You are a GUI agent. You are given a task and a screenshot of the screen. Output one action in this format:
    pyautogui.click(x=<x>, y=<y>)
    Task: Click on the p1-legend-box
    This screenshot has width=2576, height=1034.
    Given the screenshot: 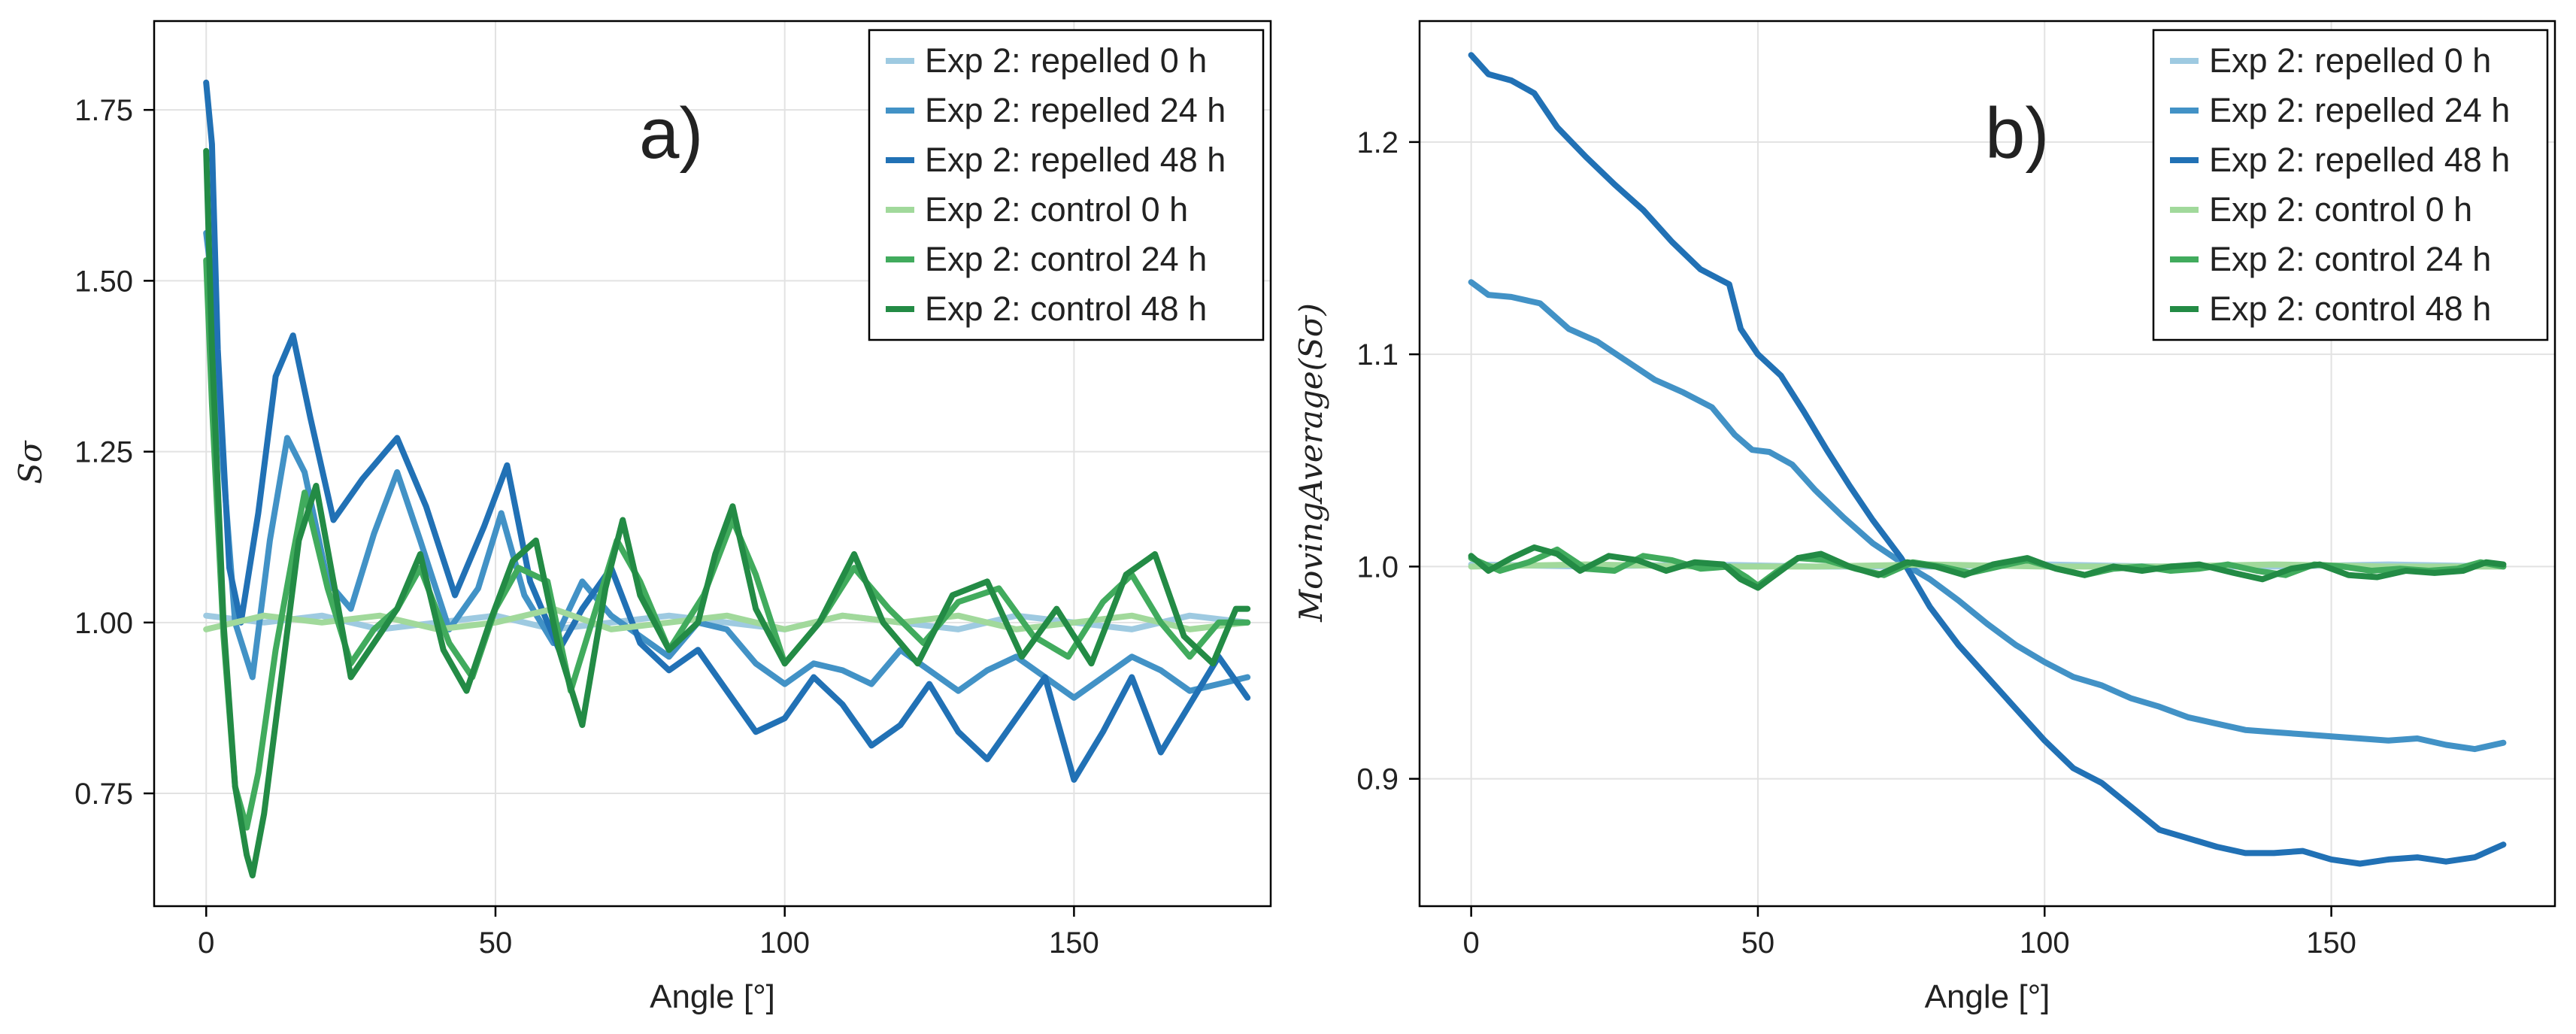 What is the action you would take?
    pyautogui.click(x=2350, y=185)
    